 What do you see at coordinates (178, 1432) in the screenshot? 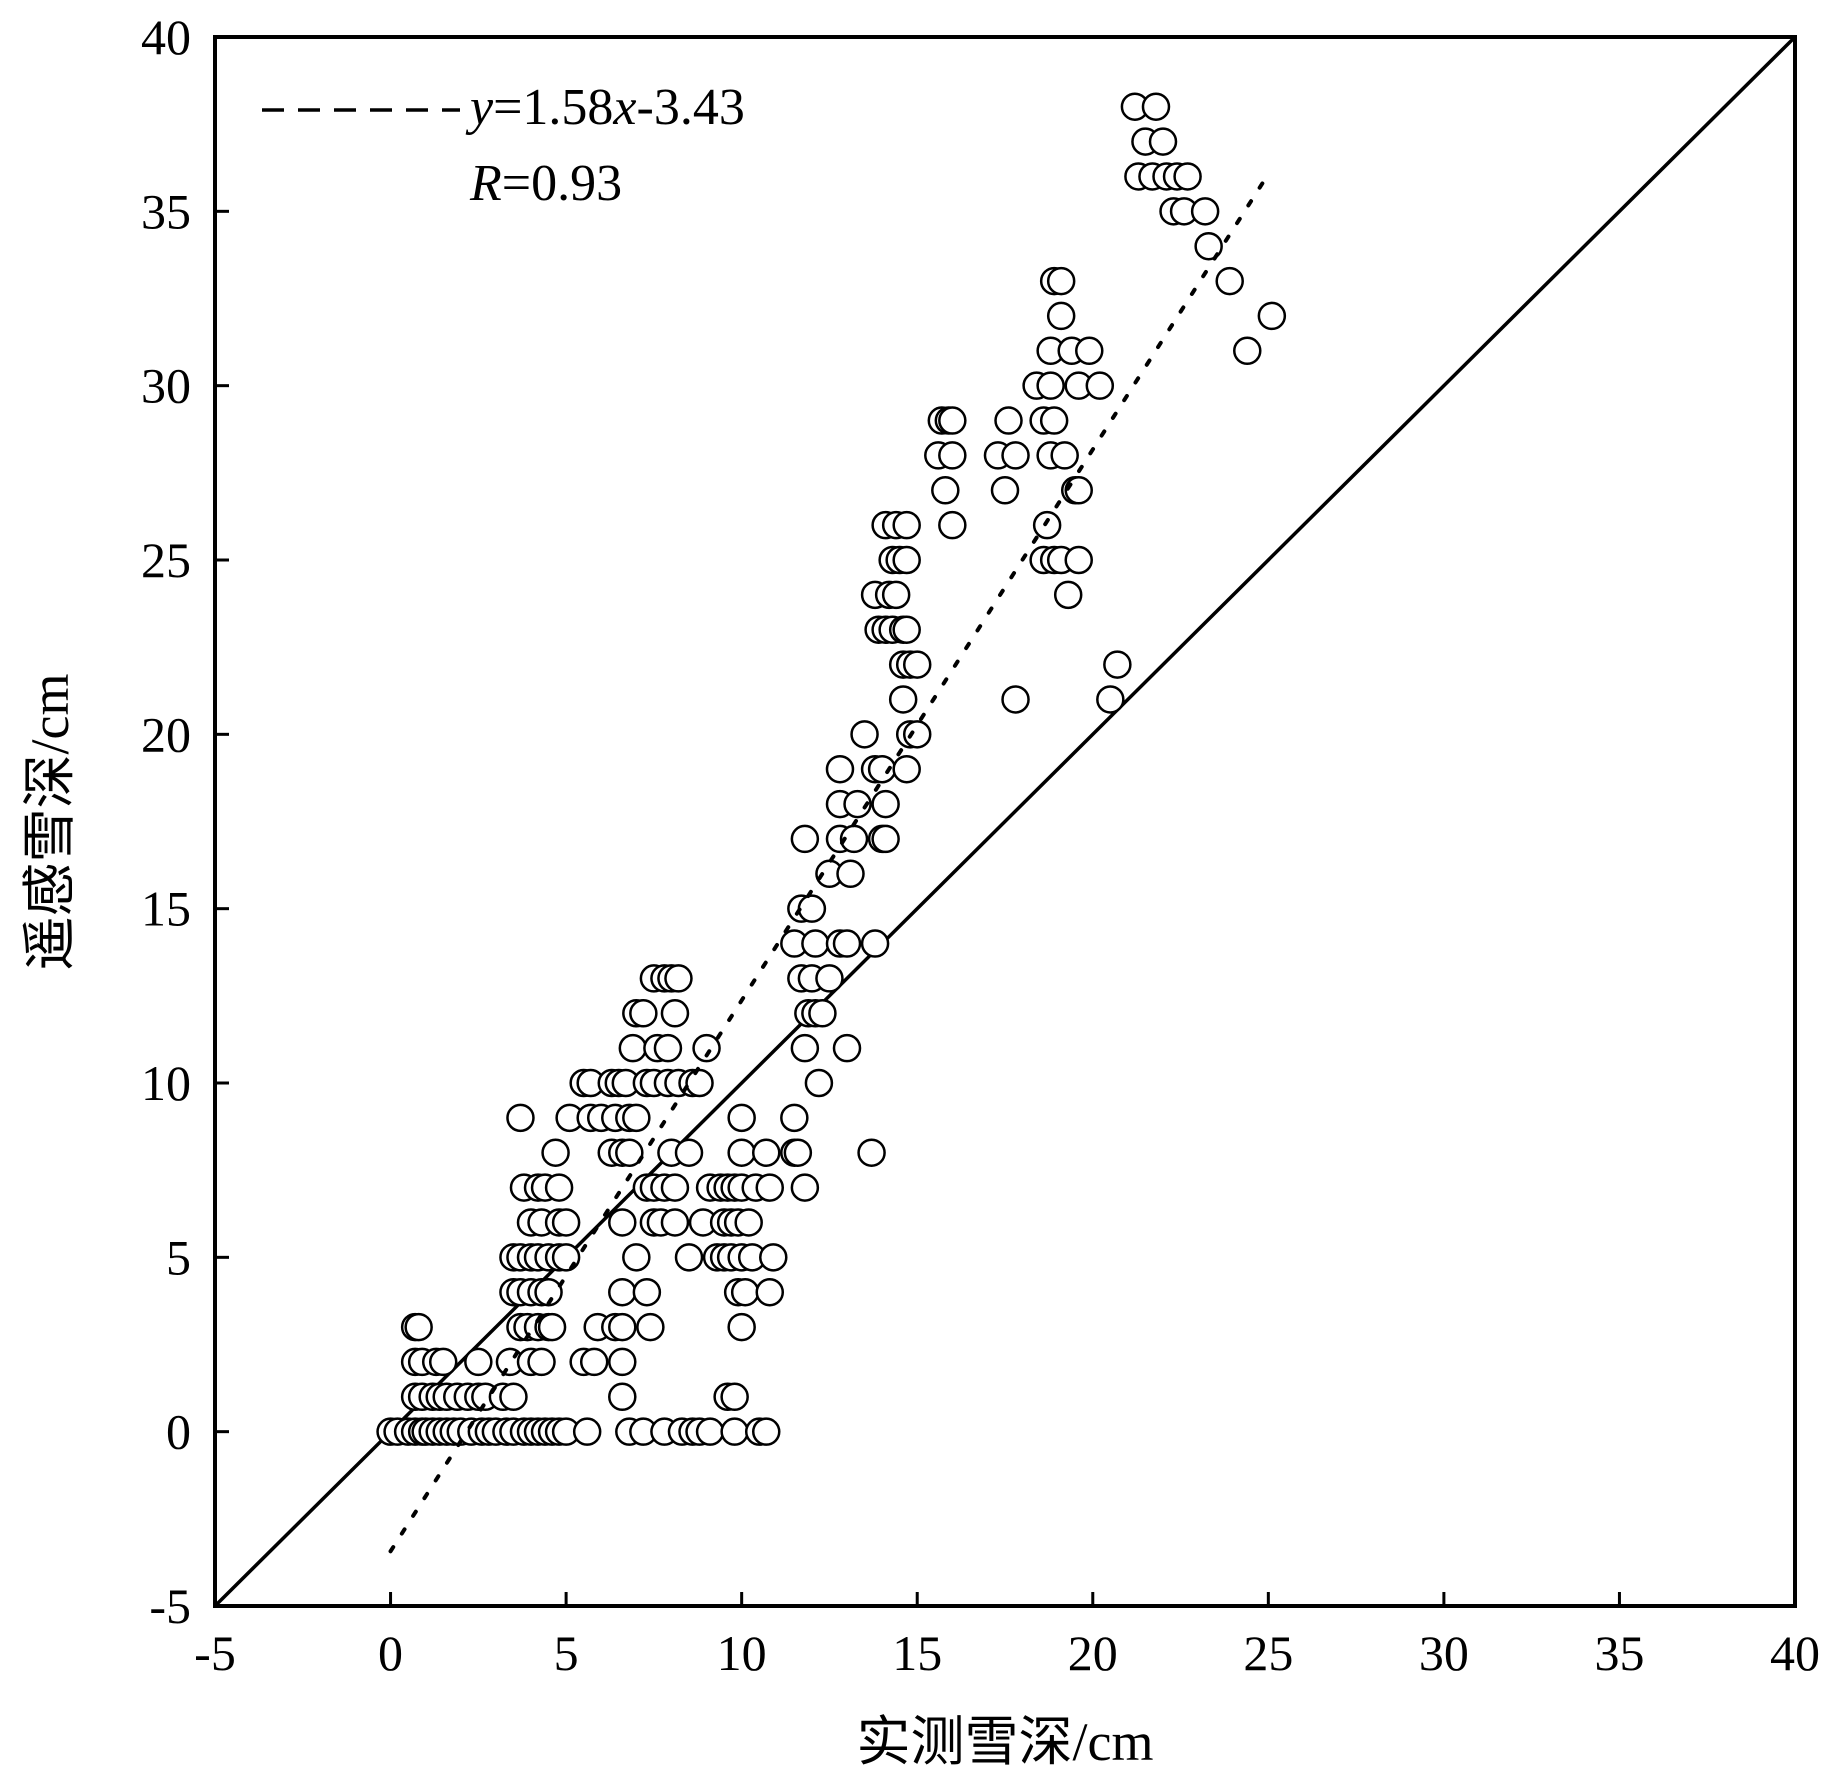
I see `y-tick-label: 0` at bounding box center [178, 1432].